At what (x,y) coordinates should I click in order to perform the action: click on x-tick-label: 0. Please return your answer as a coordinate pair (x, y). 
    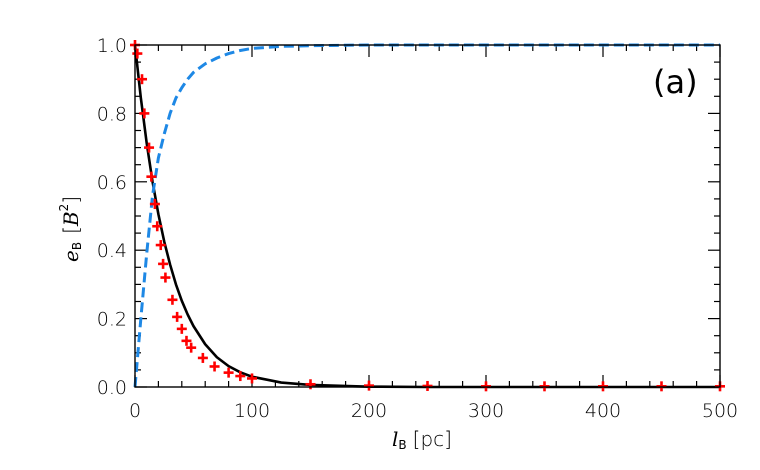
    Looking at the image, I should click on (135, 411).